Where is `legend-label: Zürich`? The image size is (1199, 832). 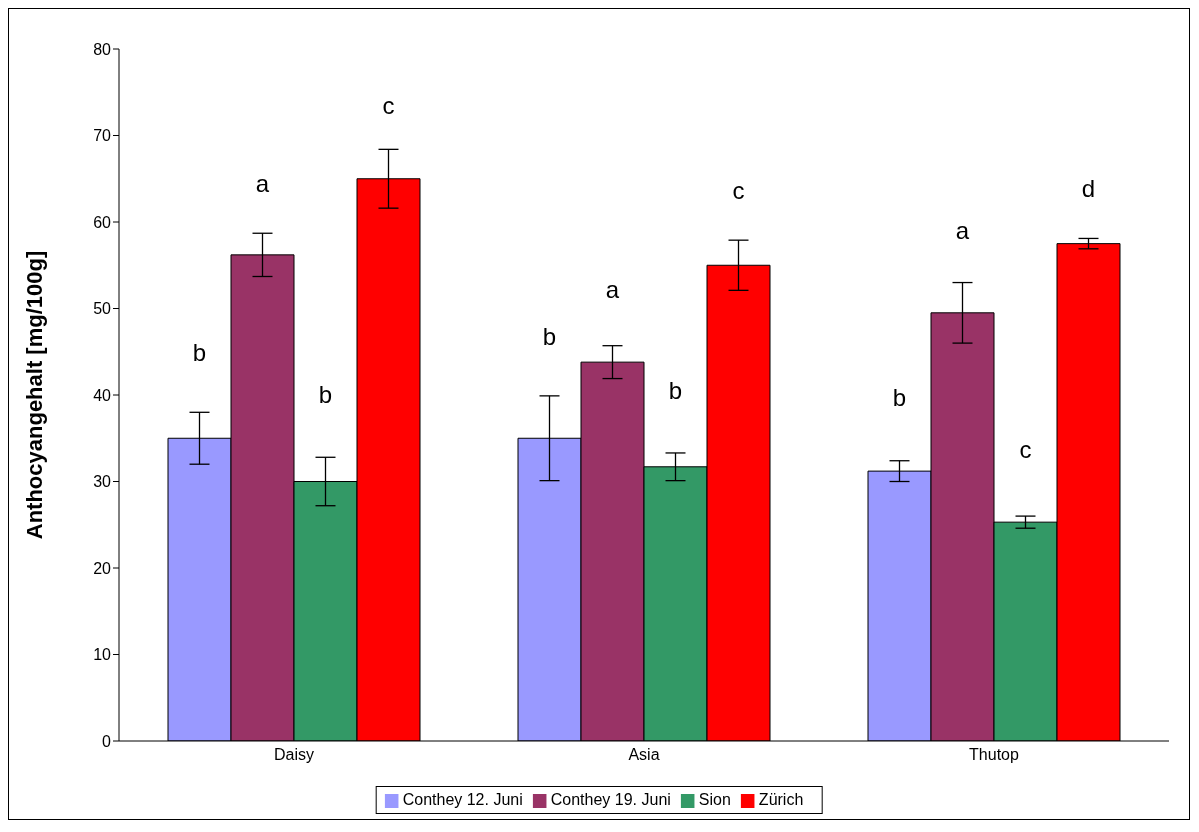 legend-label: Zürich is located at coordinates (781, 799).